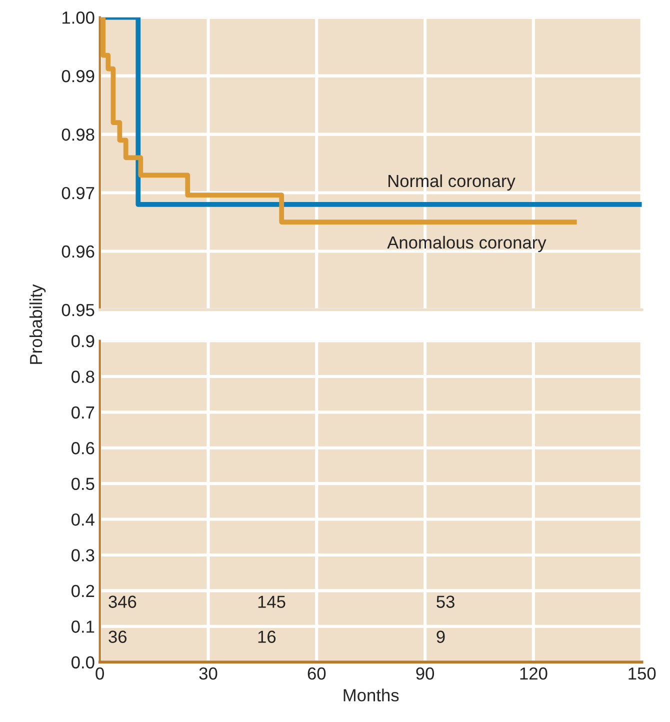 The width and height of the screenshot is (670, 722). Describe the element at coordinates (83, 555) in the screenshot. I see `y-tick-label: 0.3` at that location.